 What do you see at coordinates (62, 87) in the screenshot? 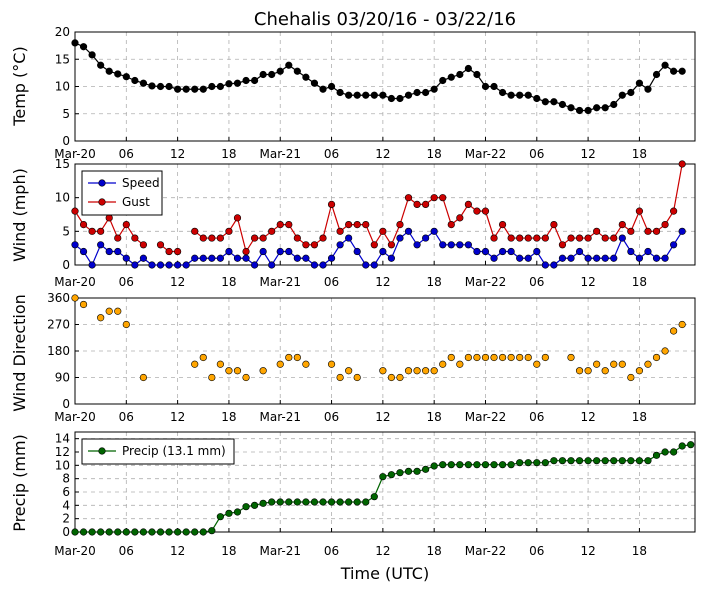
I see `y-tick-label: 10` at bounding box center [62, 87].